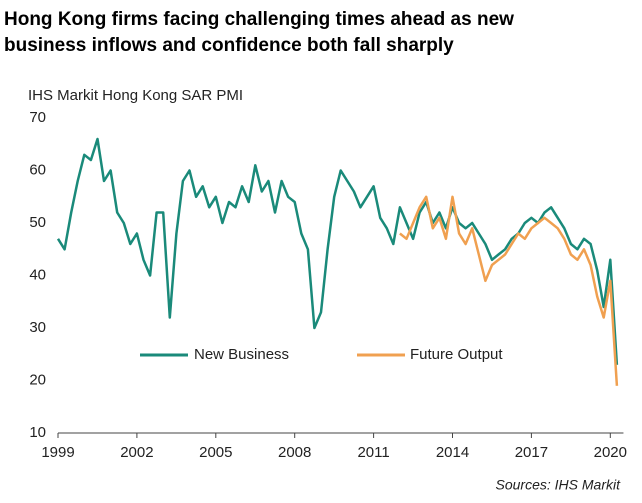 The height and width of the screenshot is (503, 642). What do you see at coordinates (37, 169) in the screenshot?
I see `y-tick-label: 60` at bounding box center [37, 169].